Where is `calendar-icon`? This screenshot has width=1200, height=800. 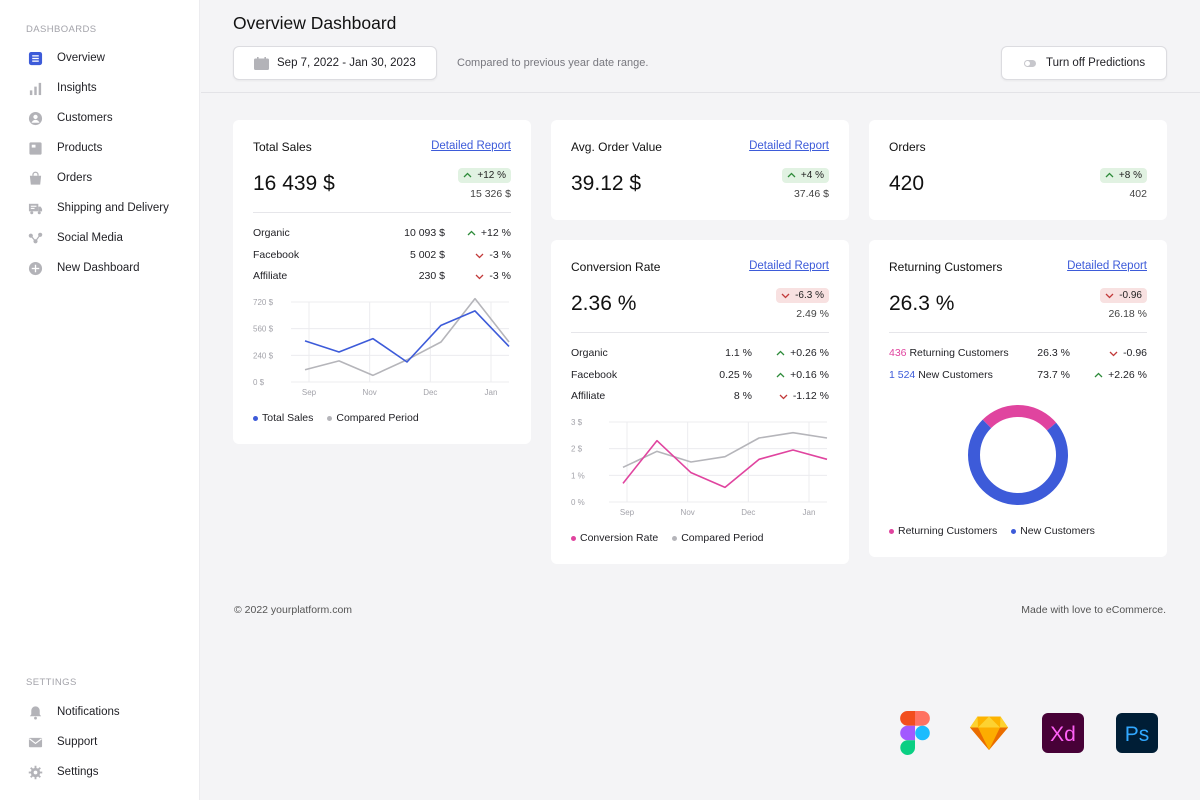 calendar-icon is located at coordinates (261, 63).